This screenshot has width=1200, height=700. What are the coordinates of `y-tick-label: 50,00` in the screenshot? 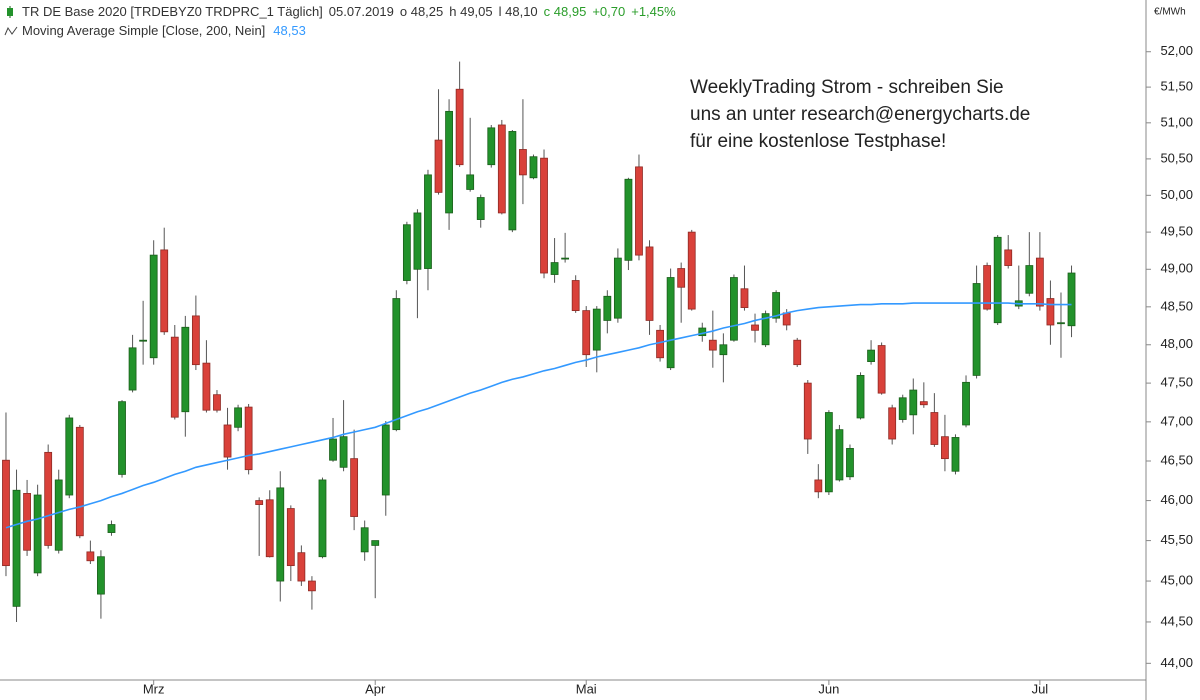 It's located at (1176, 194).